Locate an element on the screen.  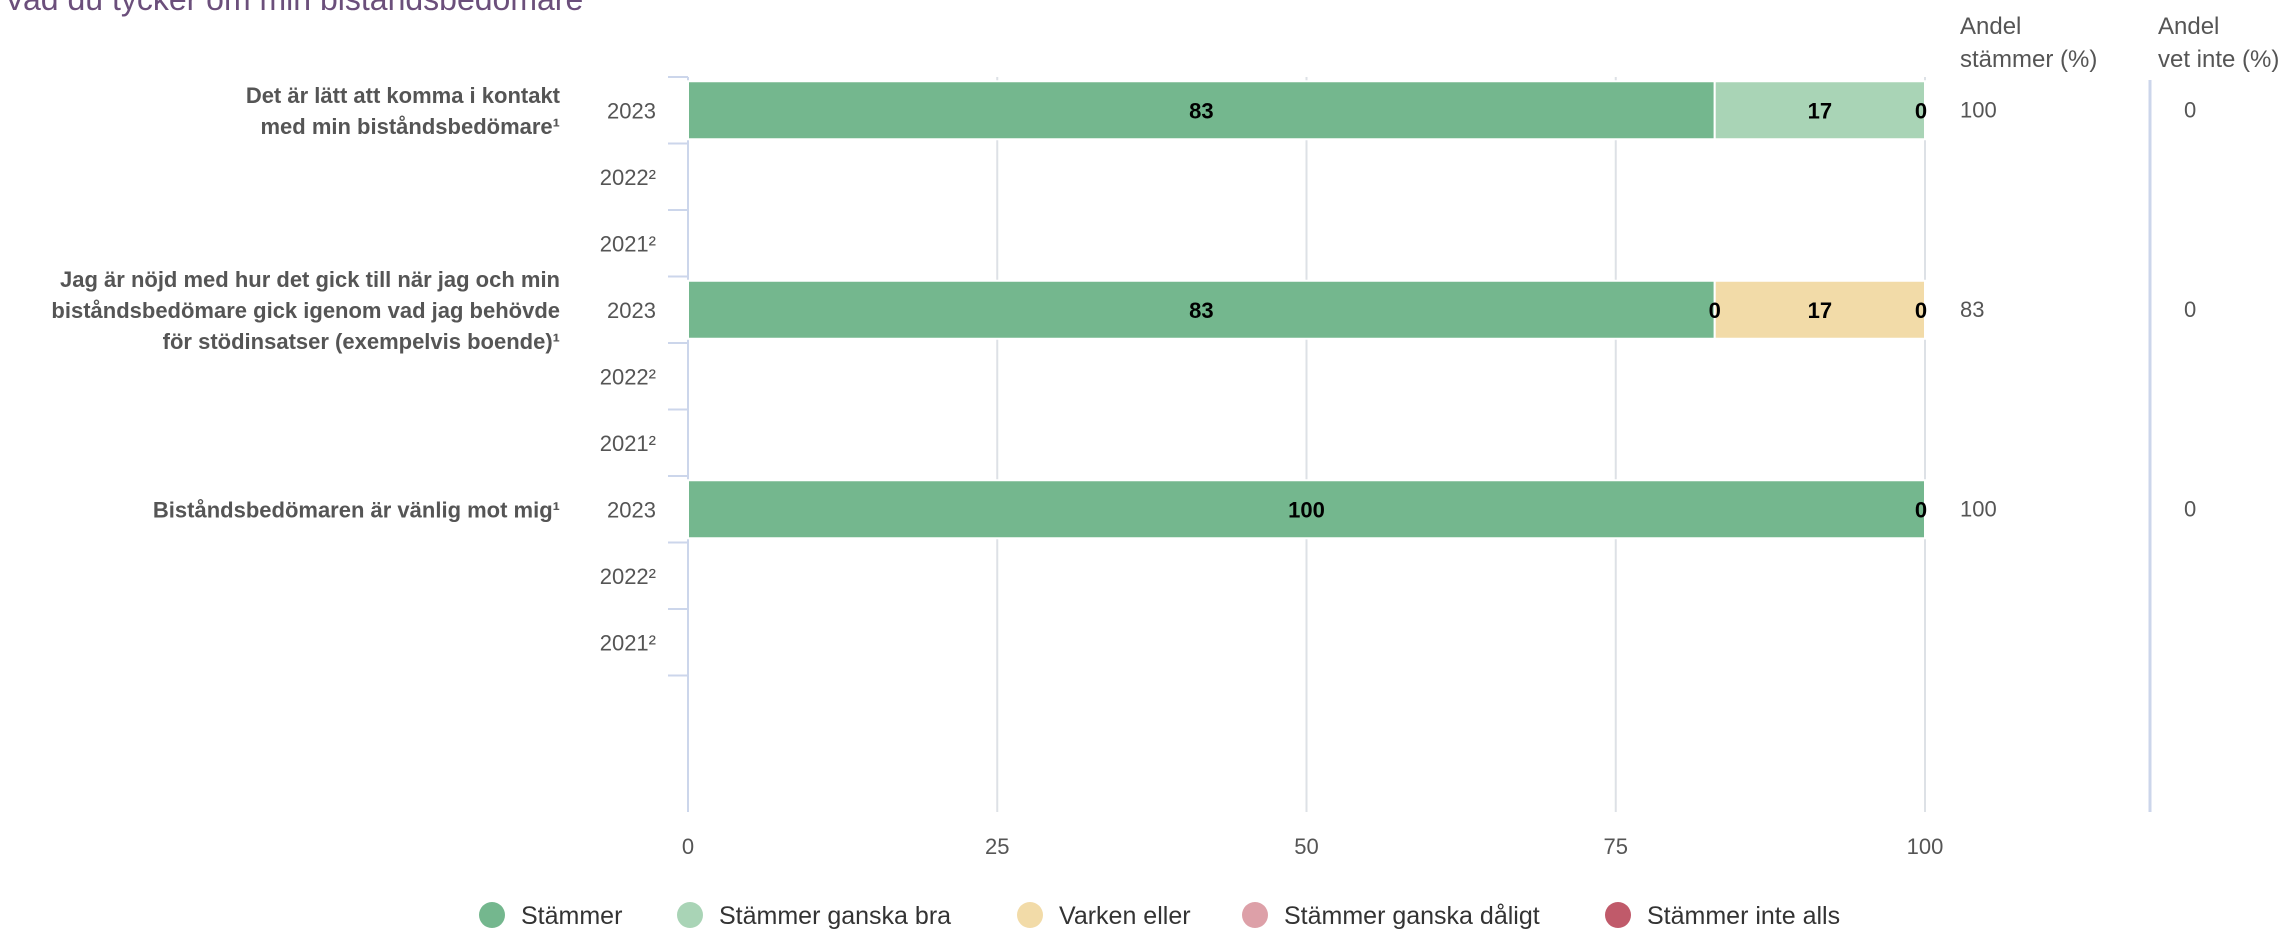
x-tick-label: 25 is located at coordinates (997, 846).